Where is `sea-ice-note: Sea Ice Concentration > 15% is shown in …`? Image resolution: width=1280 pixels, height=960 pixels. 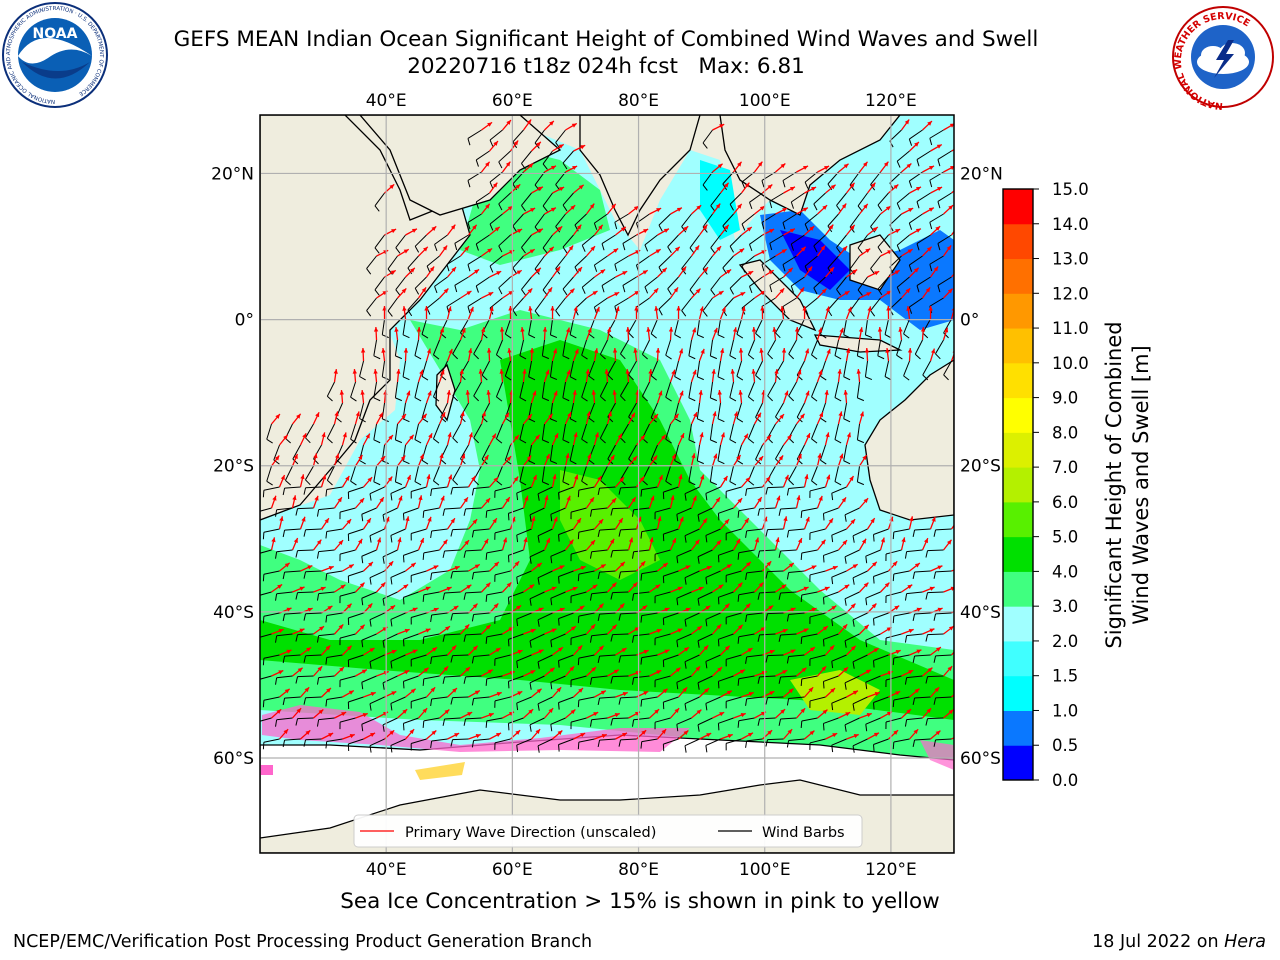
sea-ice-note: Sea Ice Concentration > 15% is shown in … is located at coordinates (640, 901).